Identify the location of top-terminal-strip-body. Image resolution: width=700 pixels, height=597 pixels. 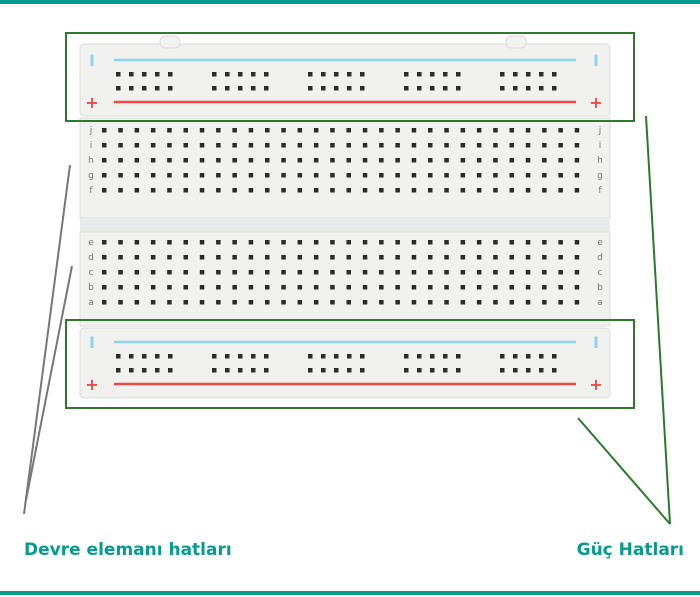
(345, 168).